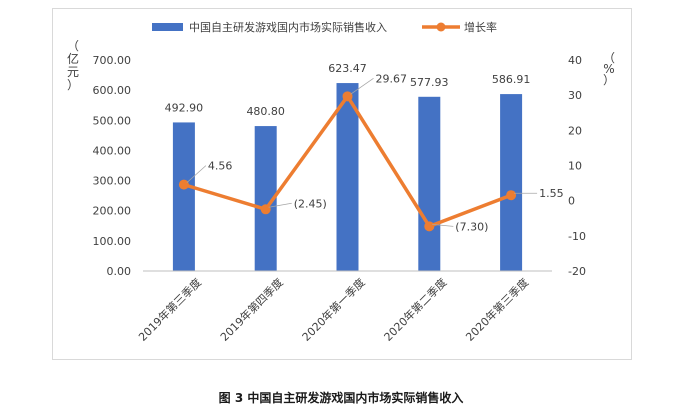 The image size is (682, 416). I want to click on legend-marker-line, so click(441, 27).